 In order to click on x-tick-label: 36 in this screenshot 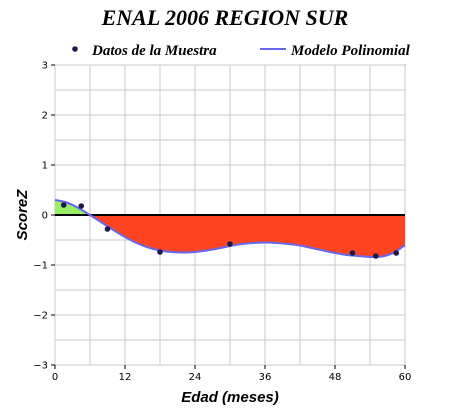, I will do `click(265, 377)`.